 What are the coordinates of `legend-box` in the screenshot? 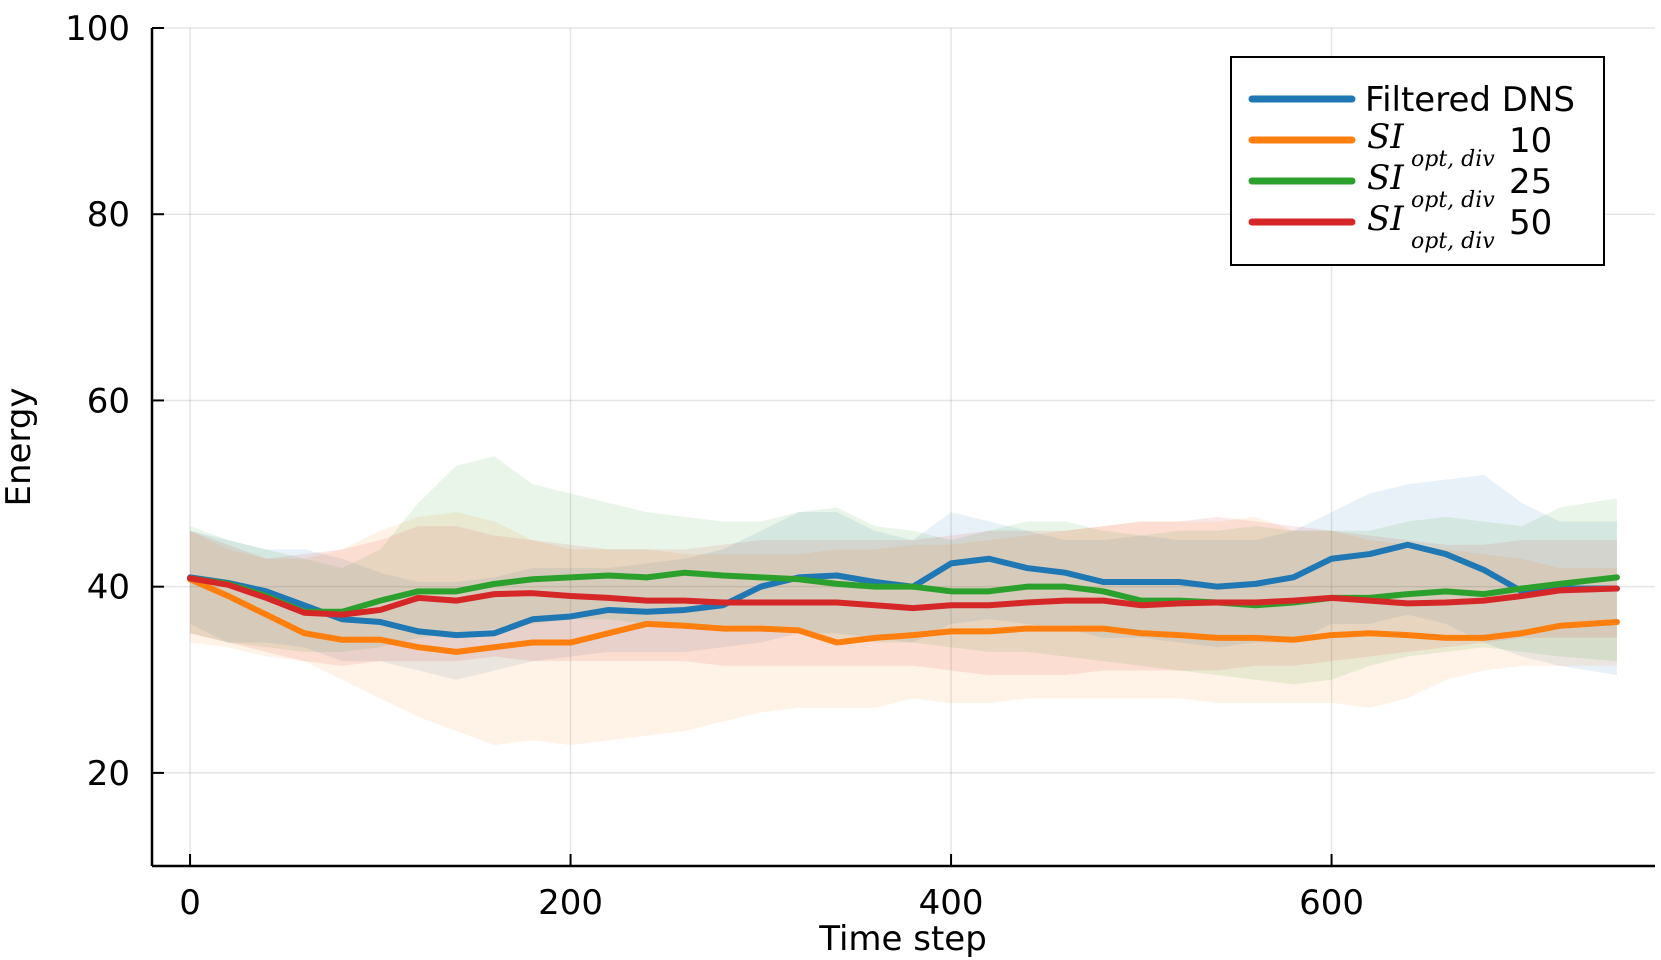 It's located at (1417, 161).